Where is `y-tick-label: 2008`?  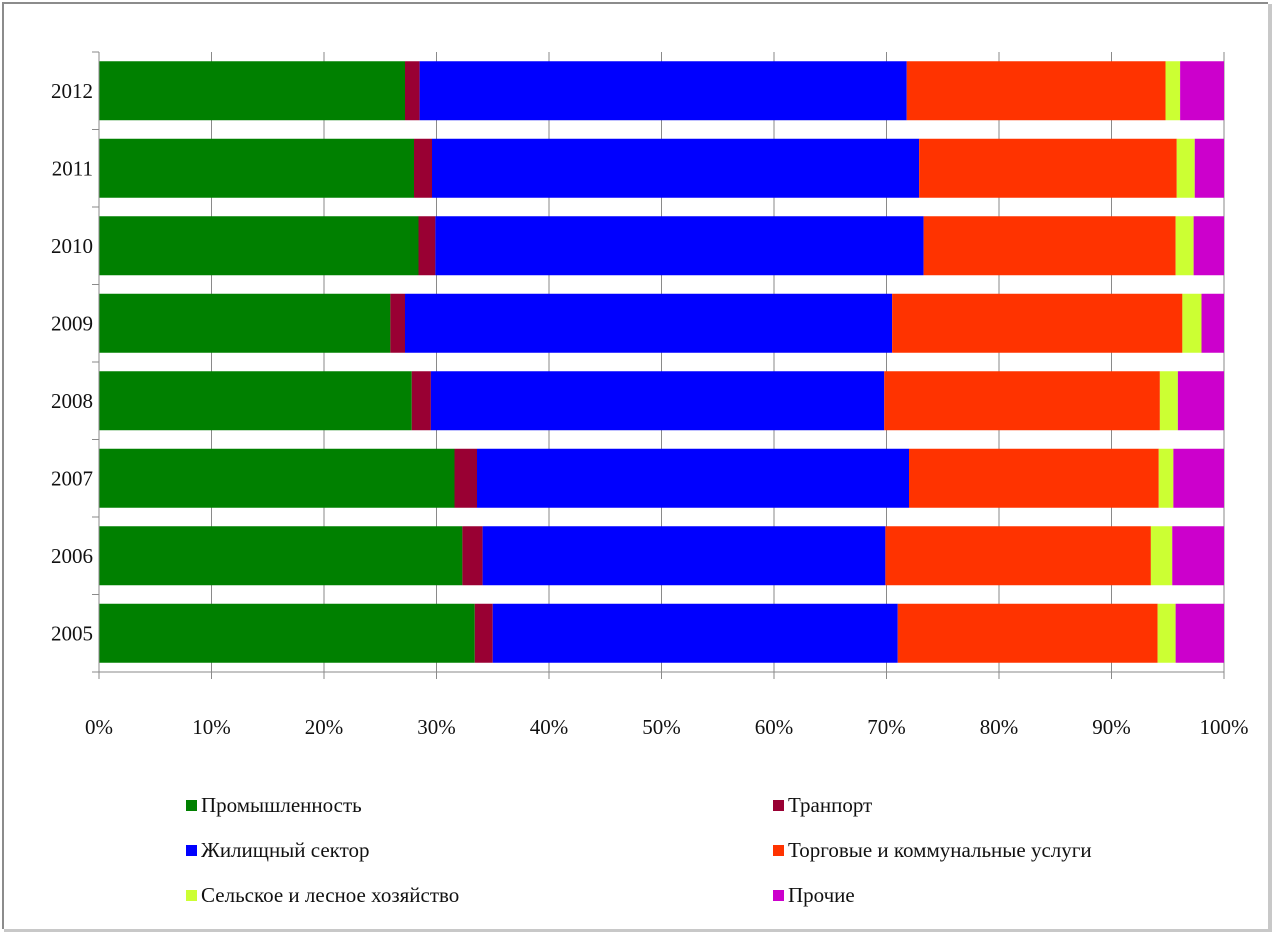 y-tick-label: 2008 is located at coordinates (72, 401).